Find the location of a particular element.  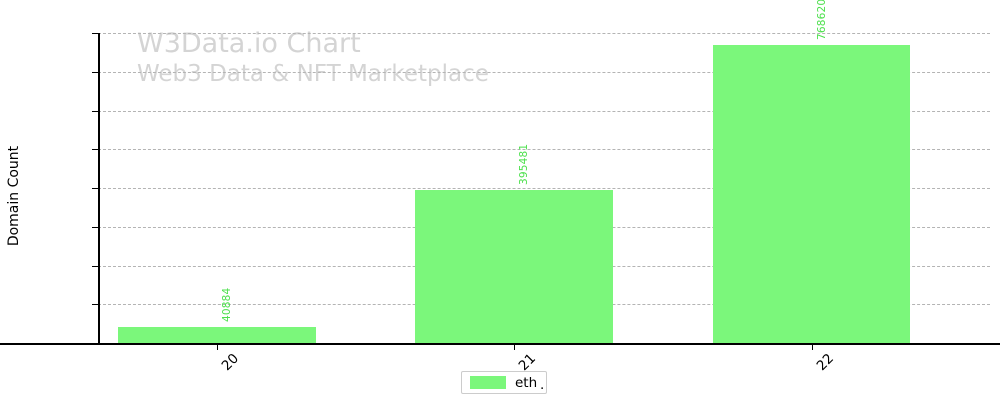

chart-legend: eth is located at coordinates (504, 382).